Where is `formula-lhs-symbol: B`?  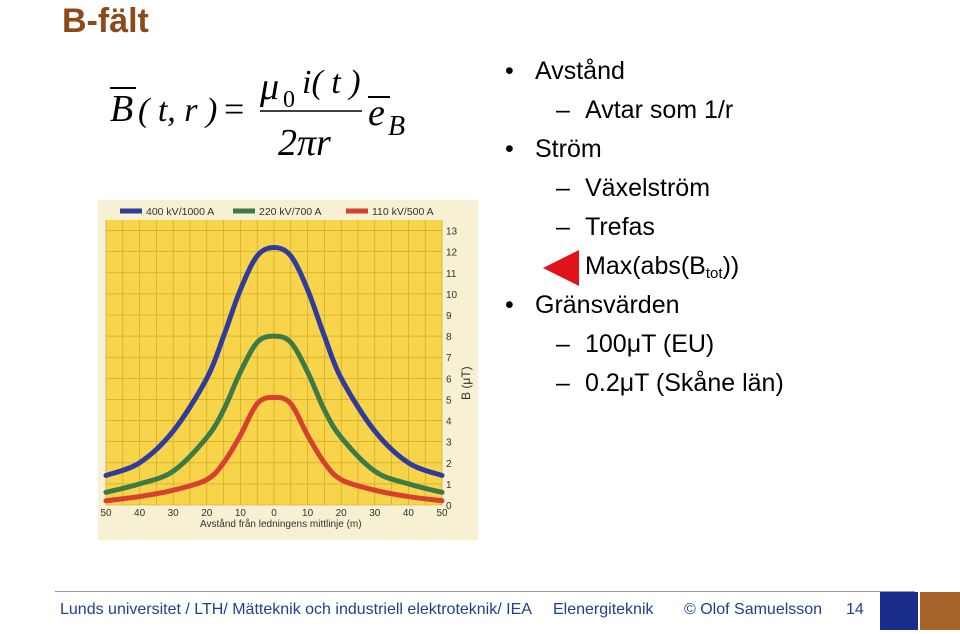
formula-lhs-symbol: B is located at coordinates (121, 109).